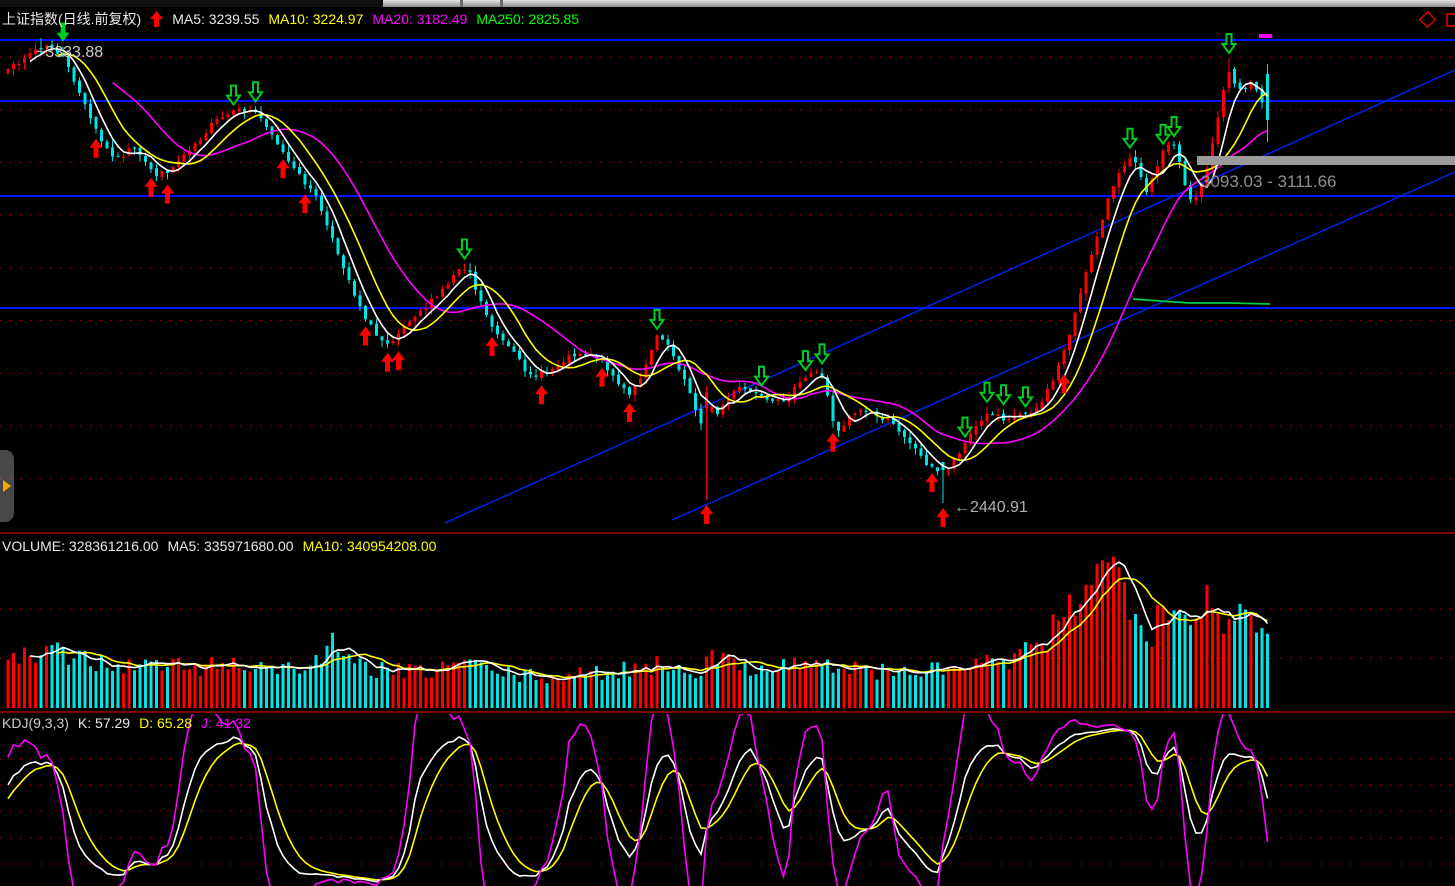 This screenshot has height=886, width=1455. What do you see at coordinates (80, 546) in the screenshot?
I see `volume-value: VOLUME: 328361216.00` at bounding box center [80, 546].